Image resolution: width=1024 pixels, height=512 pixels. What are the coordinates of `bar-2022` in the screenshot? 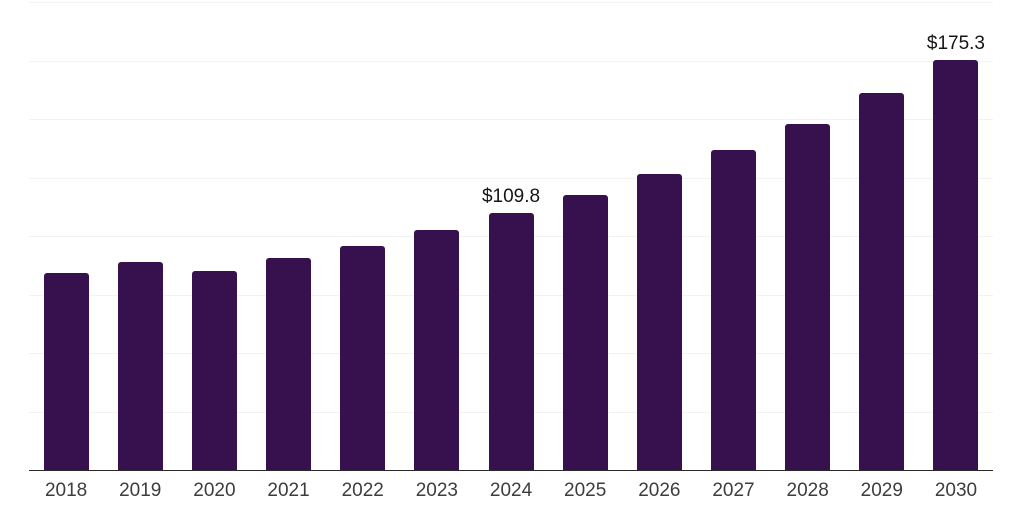 It's located at (363, 357).